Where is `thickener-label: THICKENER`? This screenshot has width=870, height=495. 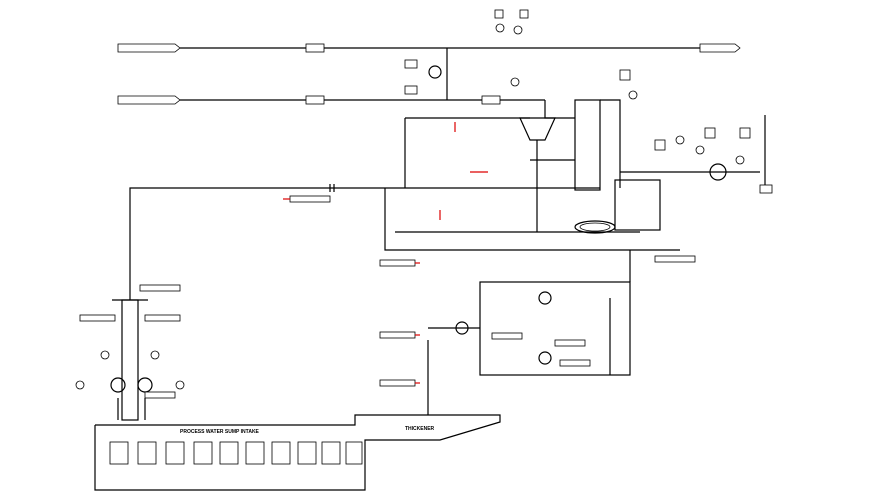 thickener-label: THICKENER is located at coordinates (420, 429).